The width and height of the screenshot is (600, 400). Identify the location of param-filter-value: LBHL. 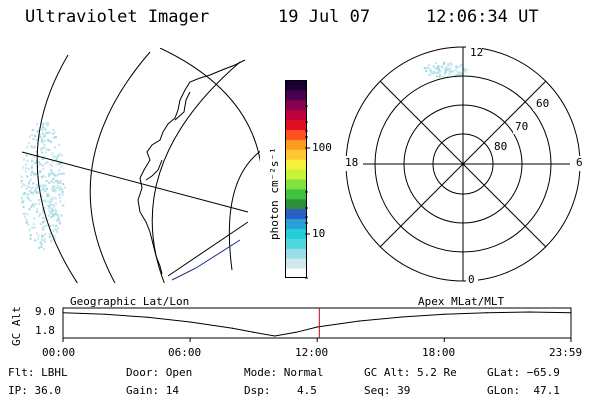
(54, 372).